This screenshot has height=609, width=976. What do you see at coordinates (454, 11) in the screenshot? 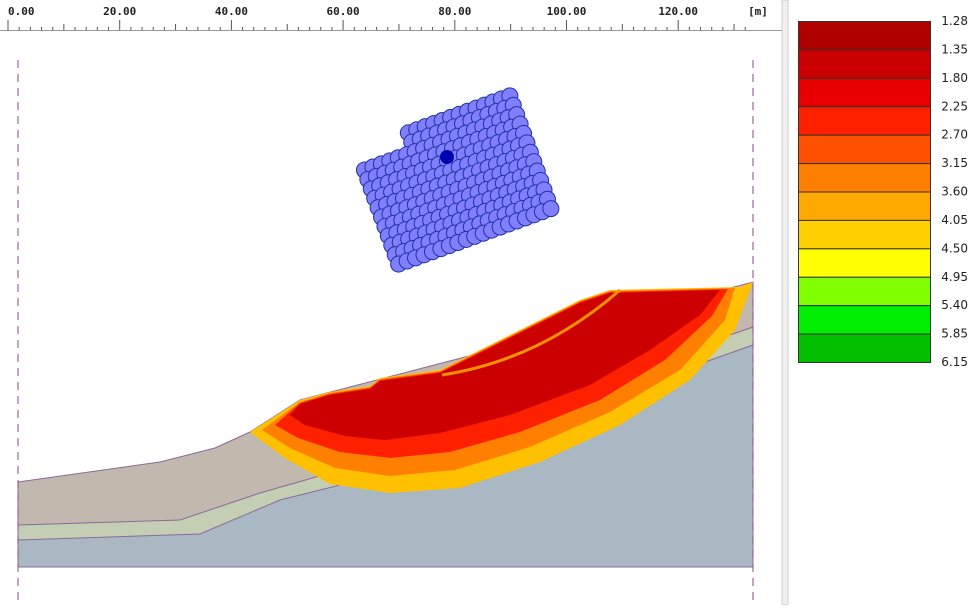
I see `ruler-label: 80.00` at bounding box center [454, 11].